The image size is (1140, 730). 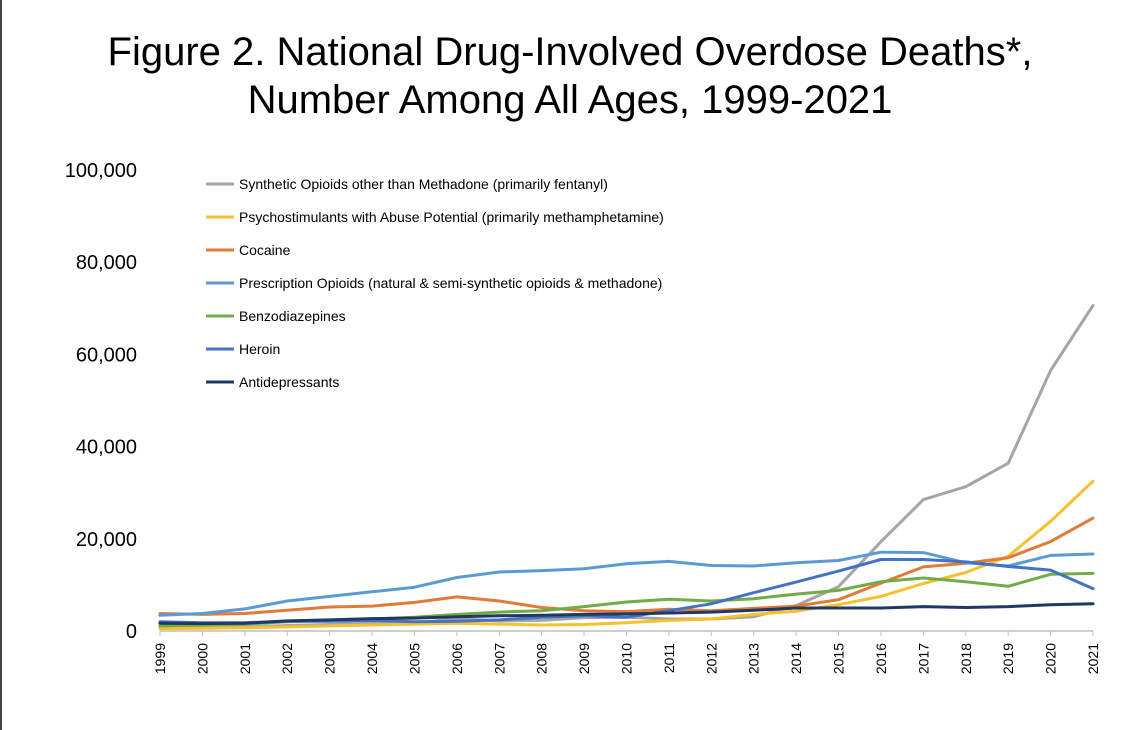 What do you see at coordinates (372, 658) in the screenshot?
I see `x-tick-label: 2004` at bounding box center [372, 658].